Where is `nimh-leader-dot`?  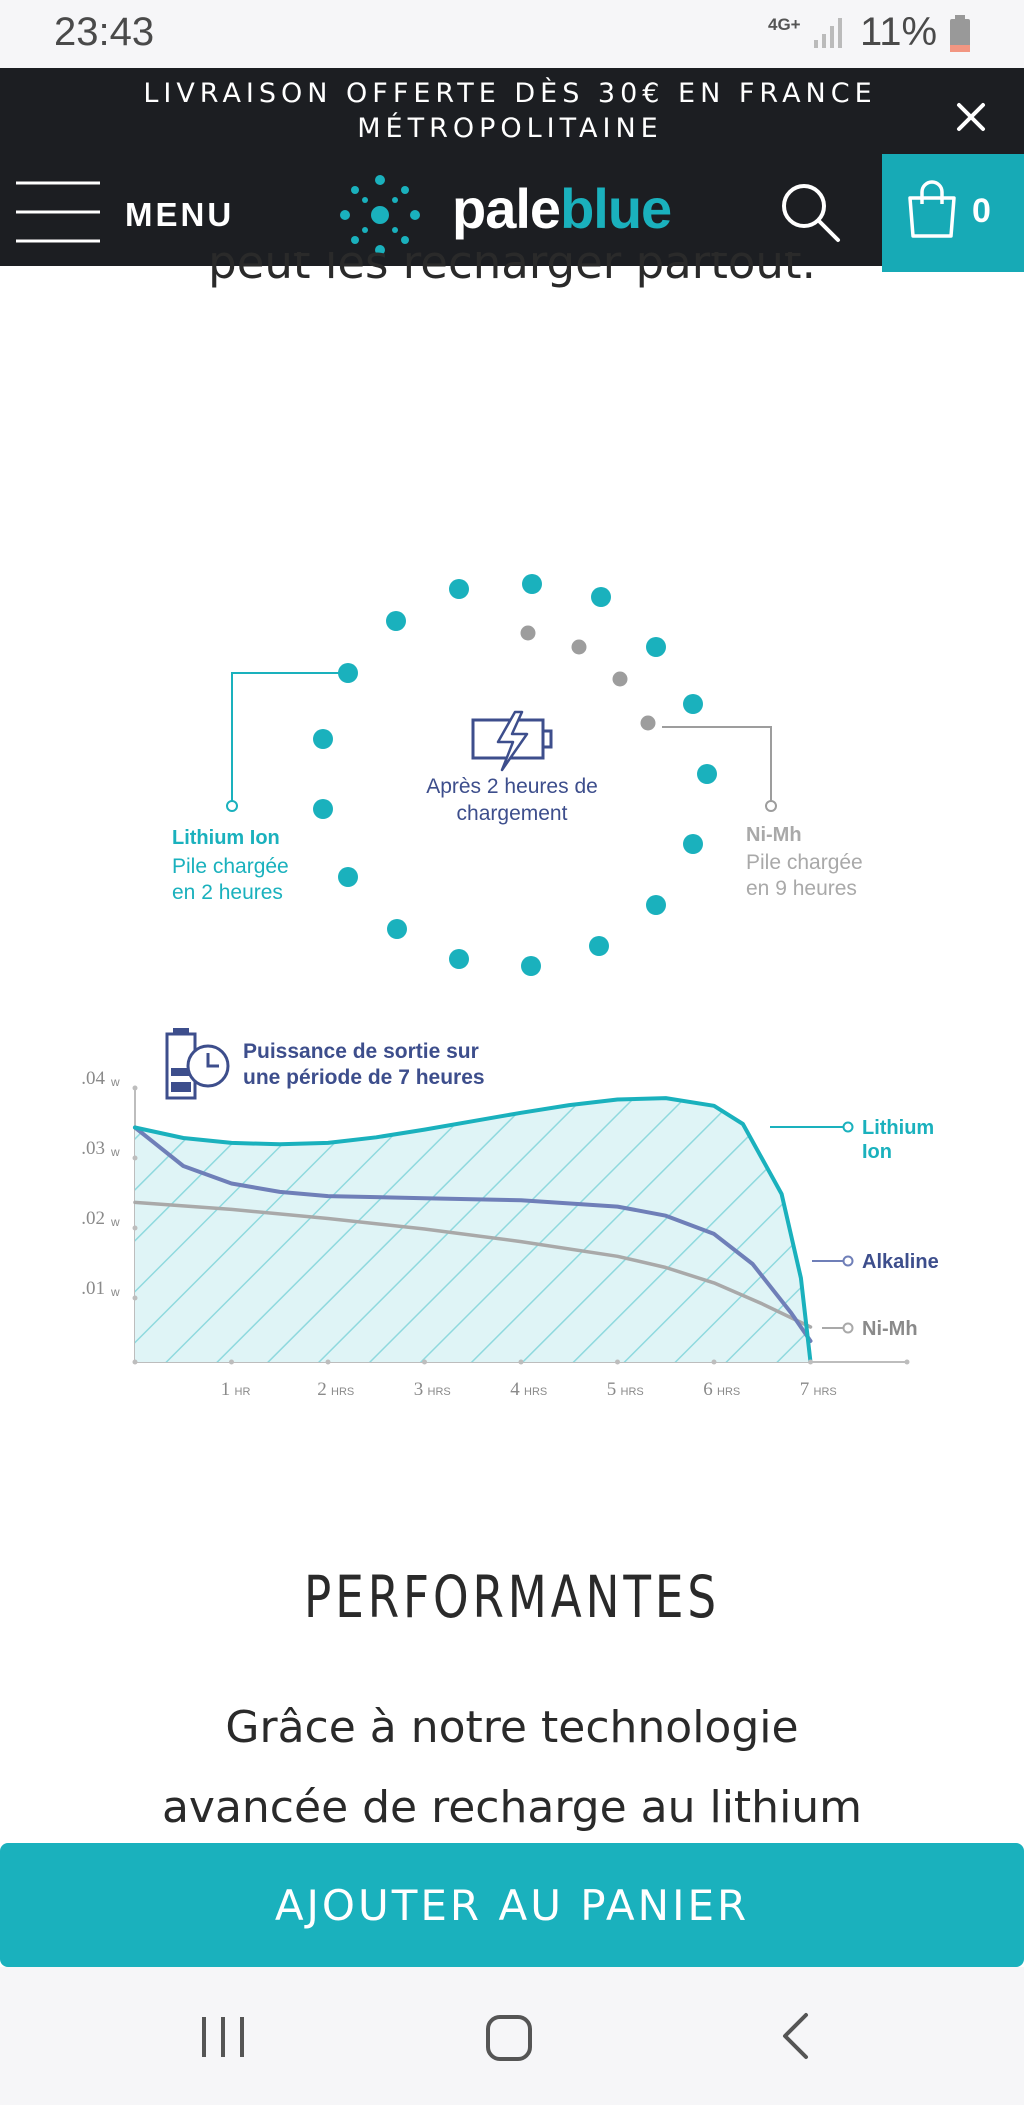
nimh-leader-dot is located at coordinates (771, 806).